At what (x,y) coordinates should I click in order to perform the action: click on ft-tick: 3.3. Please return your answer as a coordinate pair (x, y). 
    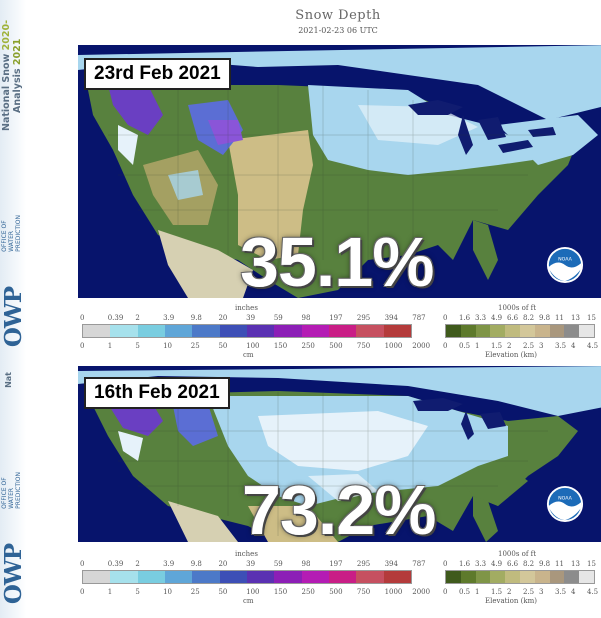
    Looking at the image, I should click on (481, 318).